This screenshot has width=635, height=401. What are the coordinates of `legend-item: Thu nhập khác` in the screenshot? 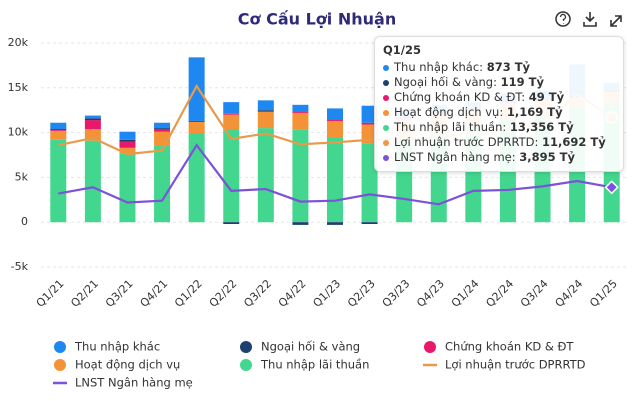 It's located at (107, 347).